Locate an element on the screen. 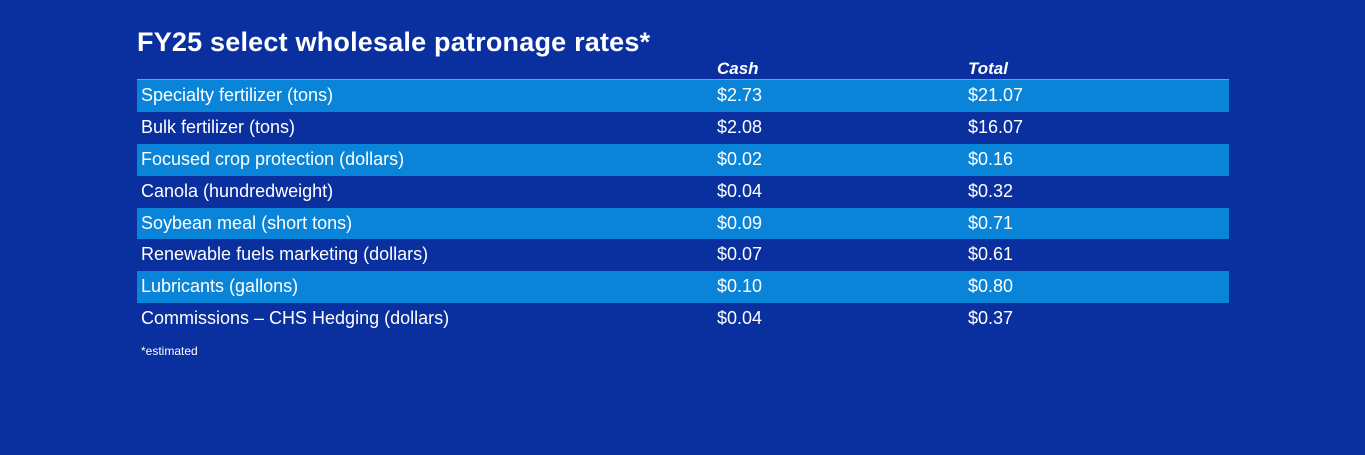  table-row: Bulk fertilizer (tons) $2.08 $16.07 is located at coordinates (683, 128).